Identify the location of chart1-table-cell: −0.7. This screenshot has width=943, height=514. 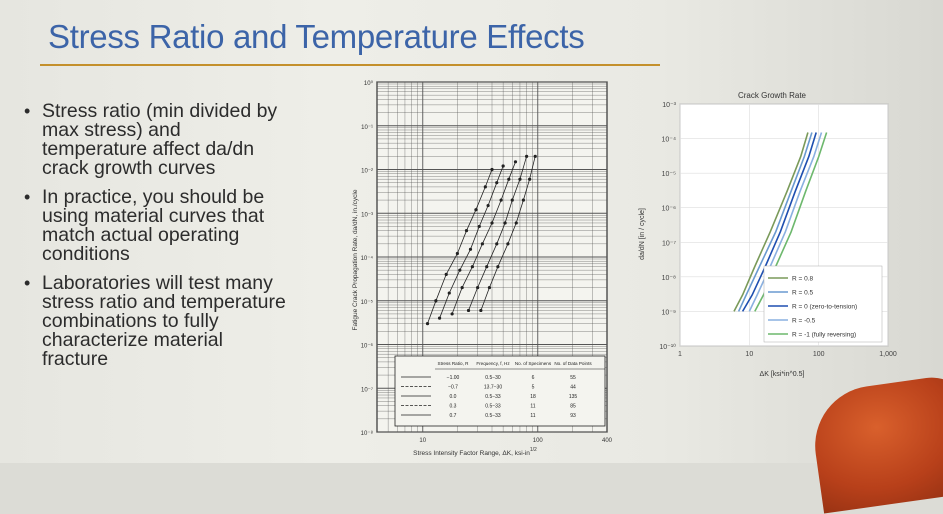
(453, 388).